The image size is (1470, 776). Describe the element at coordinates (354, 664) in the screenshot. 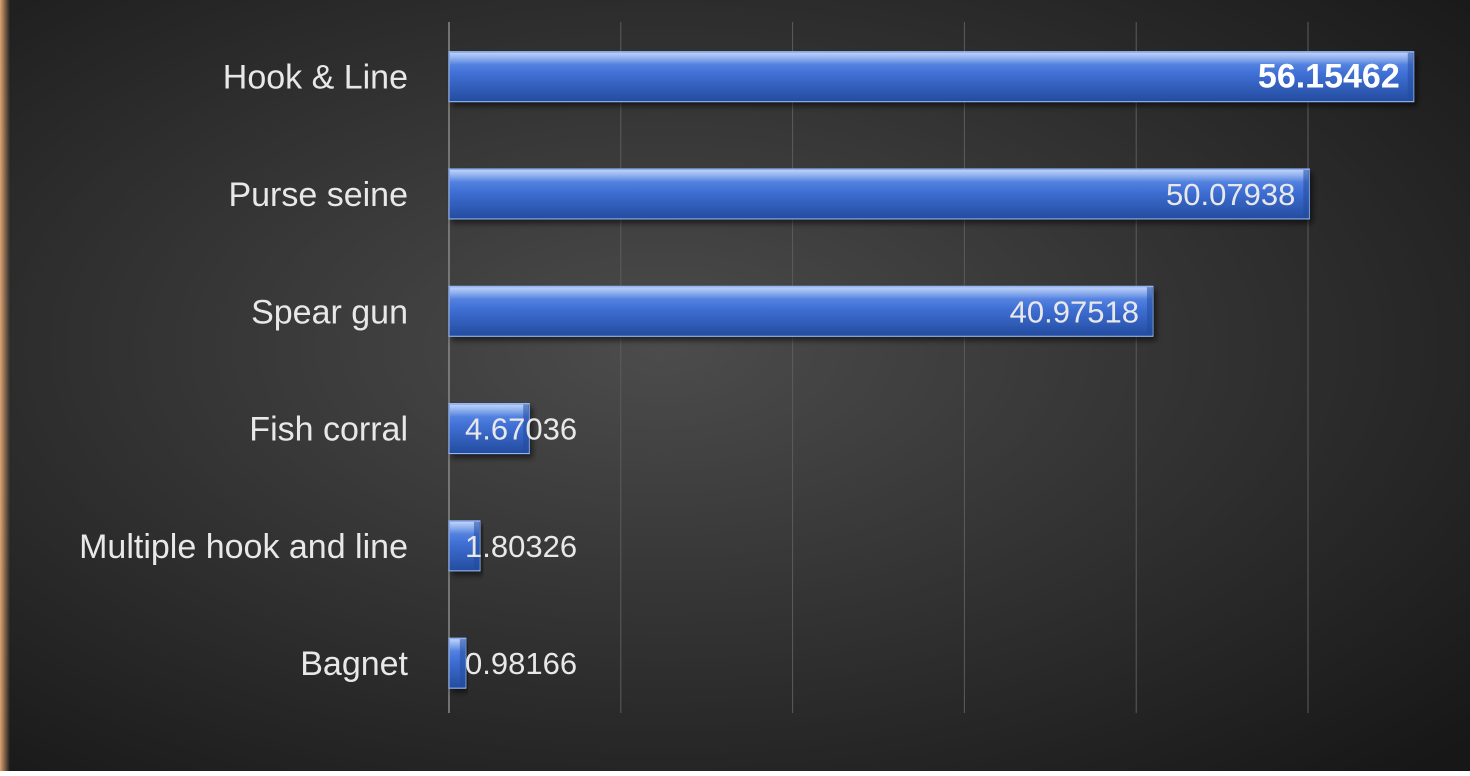

I see `category-label: Bagnet` at that location.